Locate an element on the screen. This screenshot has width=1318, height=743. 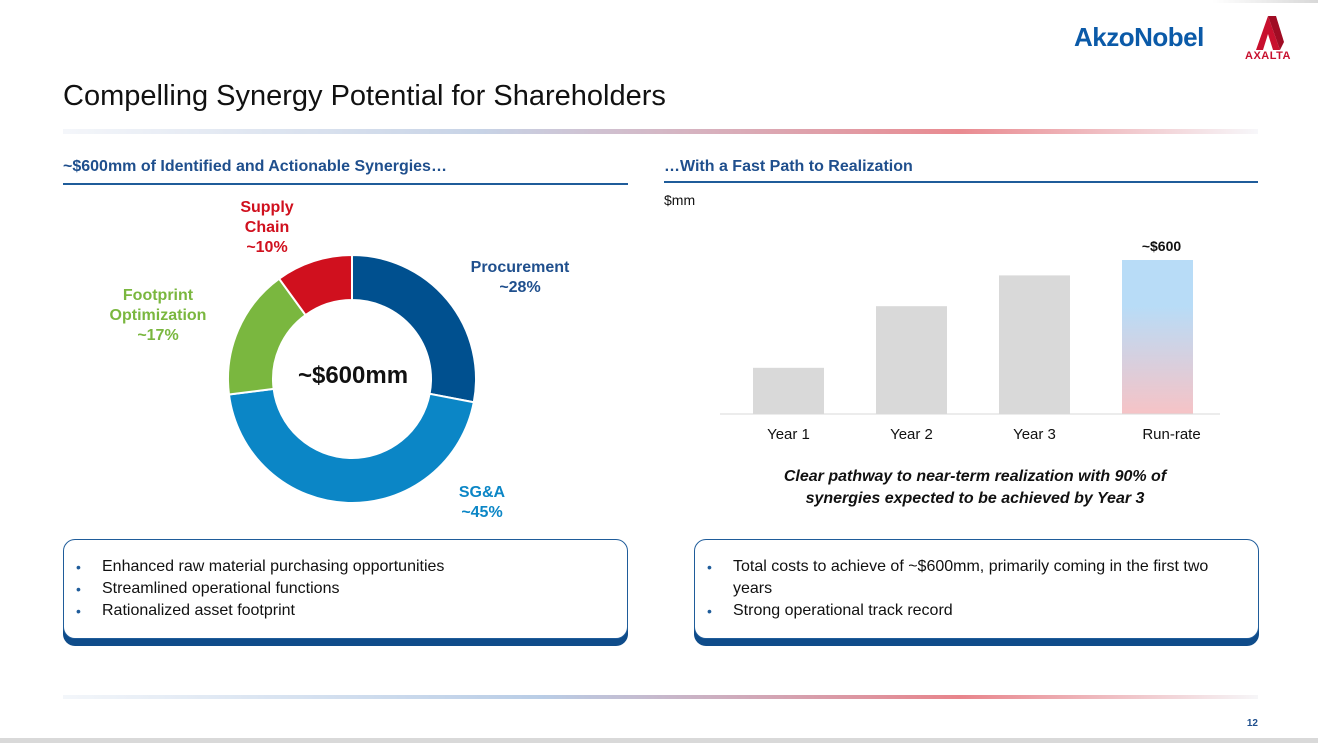
akzonobel-logo: AkzoNobel is located at coordinates (1139, 37).